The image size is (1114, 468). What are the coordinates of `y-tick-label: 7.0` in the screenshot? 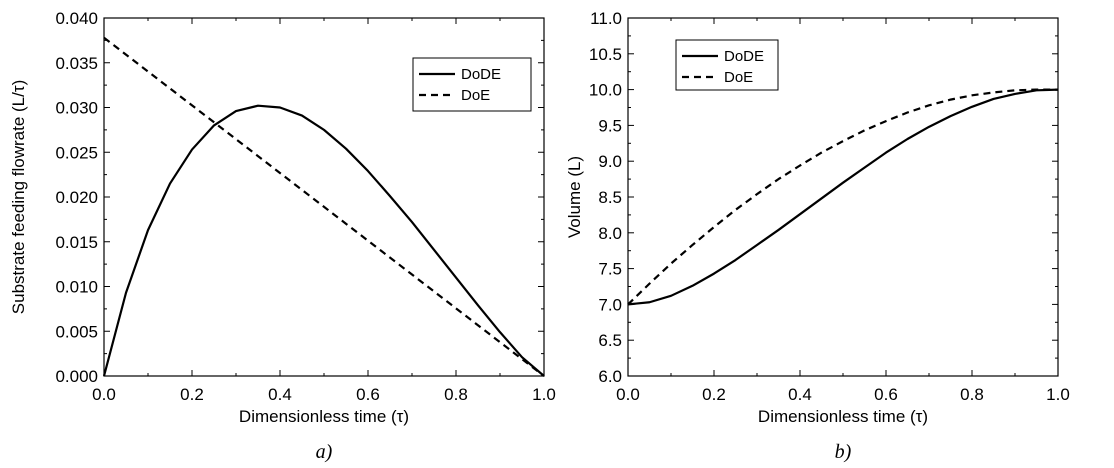 It's located at (610, 304).